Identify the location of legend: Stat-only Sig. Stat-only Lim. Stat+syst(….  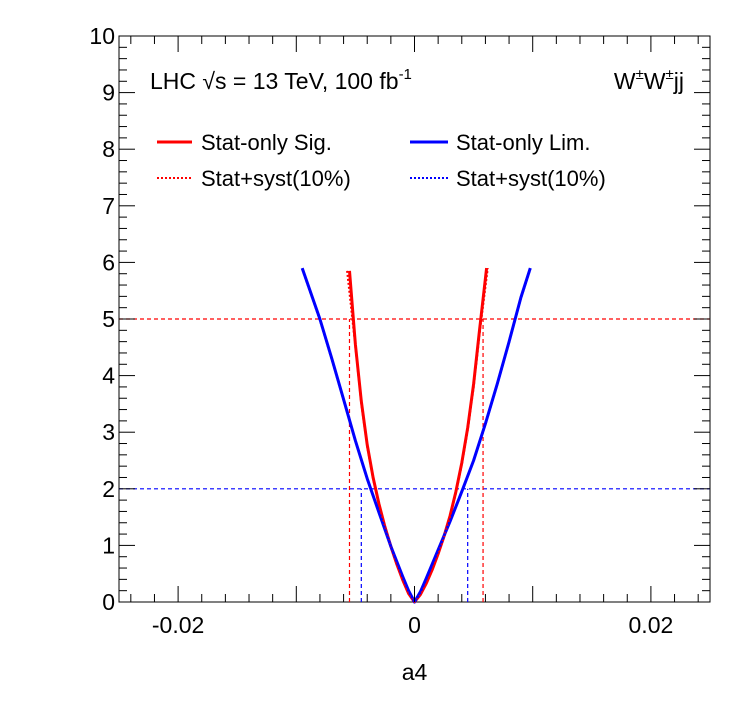
(381, 160).